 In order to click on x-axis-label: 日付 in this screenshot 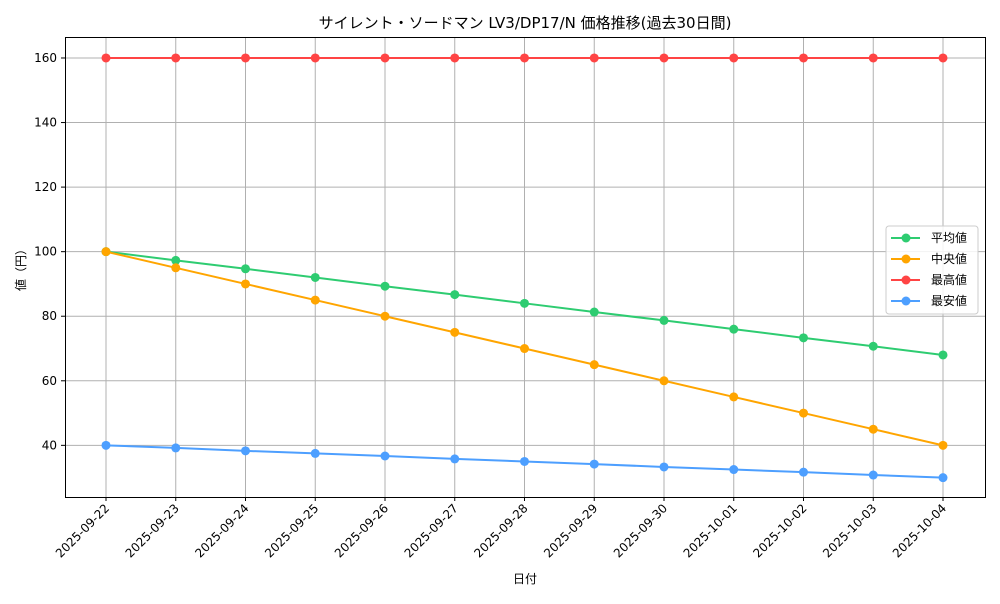, I will do `click(525, 579)`.